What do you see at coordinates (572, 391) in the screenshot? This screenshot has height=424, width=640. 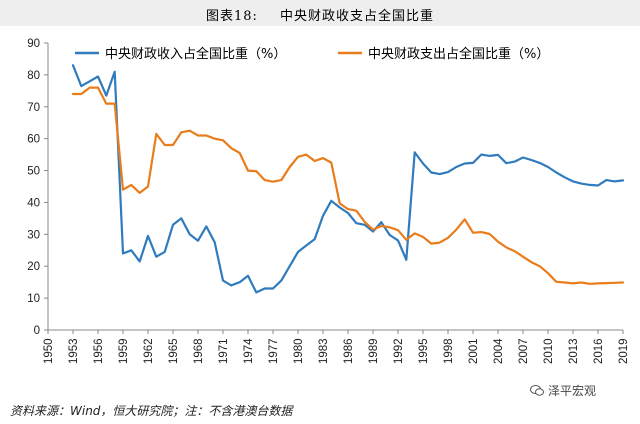 I see `watermark-text: 泽平宏观` at bounding box center [572, 391].